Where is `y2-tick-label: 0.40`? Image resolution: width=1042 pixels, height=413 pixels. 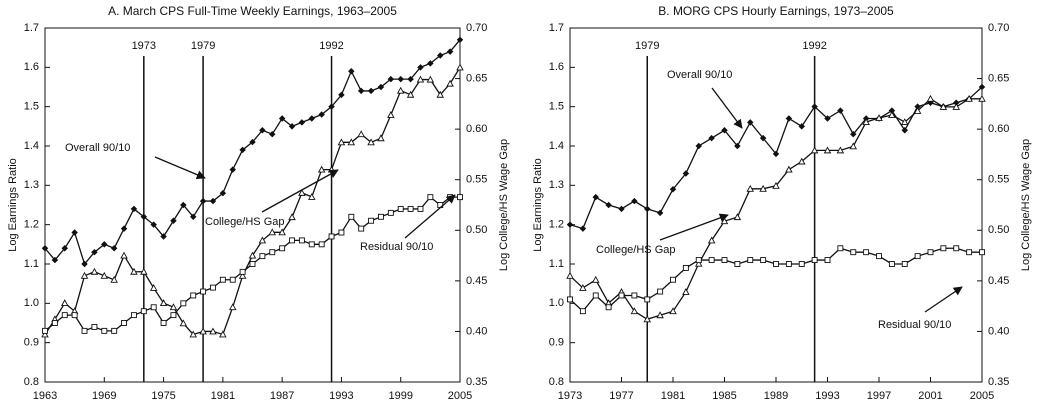 y2-tick-label: 0.40 is located at coordinates (998, 331).